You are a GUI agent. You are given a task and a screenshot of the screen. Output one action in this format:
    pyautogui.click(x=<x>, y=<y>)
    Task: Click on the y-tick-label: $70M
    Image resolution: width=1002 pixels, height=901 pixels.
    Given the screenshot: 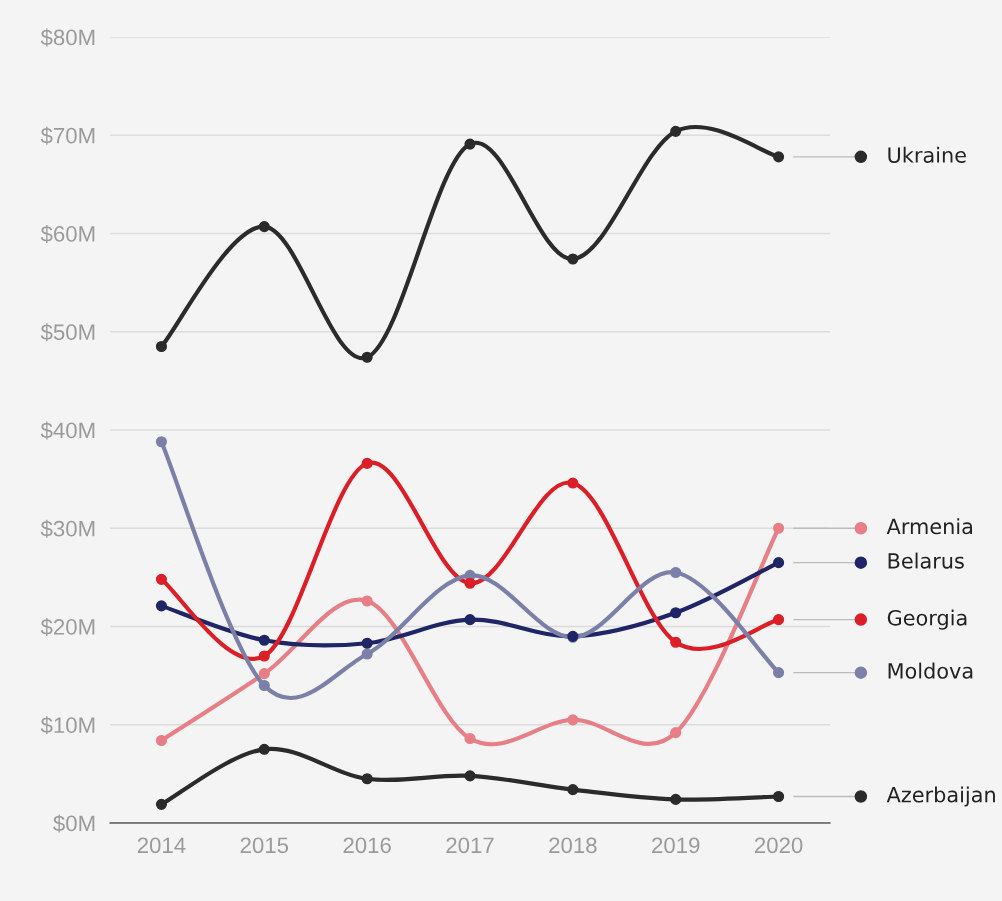 What is the action you would take?
    pyautogui.click(x=67, y=135)
    